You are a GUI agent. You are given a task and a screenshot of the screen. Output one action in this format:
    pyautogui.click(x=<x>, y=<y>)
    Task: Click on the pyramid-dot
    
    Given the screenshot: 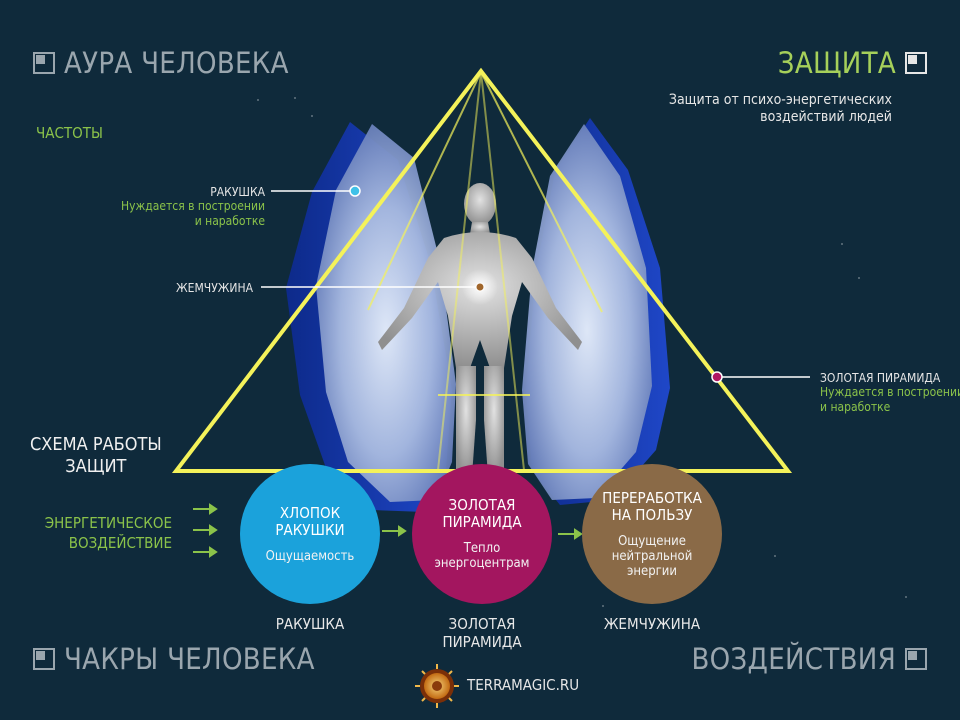 What is the action you would take?
    pyautogui.click(x=717, y=377)
    